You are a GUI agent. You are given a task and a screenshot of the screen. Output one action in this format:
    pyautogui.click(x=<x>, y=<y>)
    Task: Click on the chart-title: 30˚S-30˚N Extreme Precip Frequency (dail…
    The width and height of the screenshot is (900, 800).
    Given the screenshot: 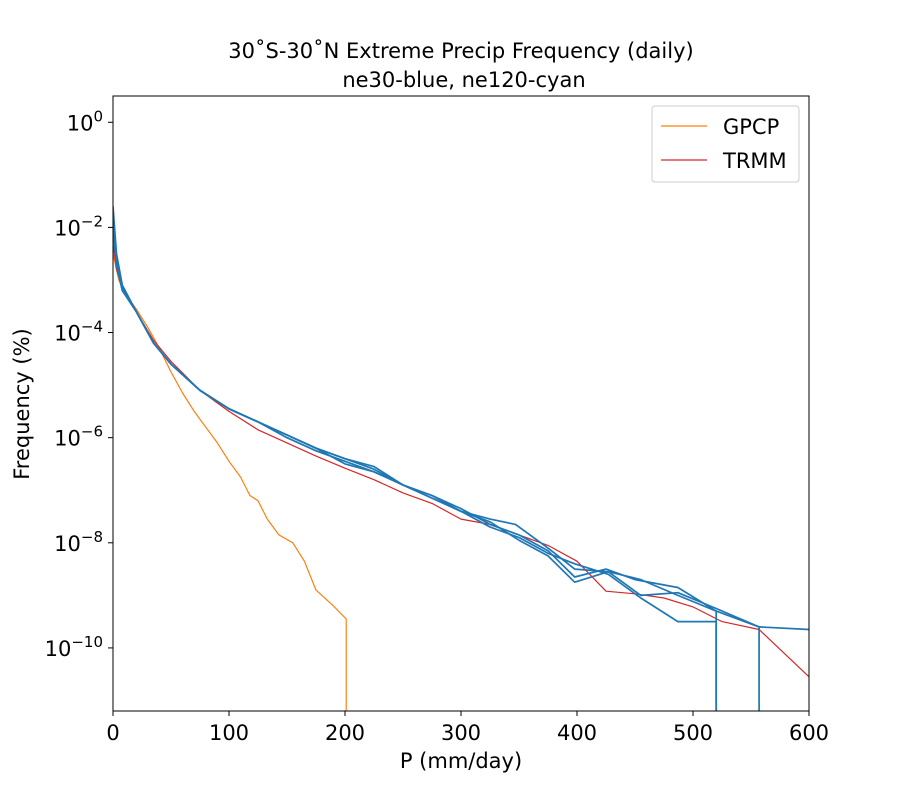 What is the action you would take?
    pyautogui.click(x=460, y=51)
    